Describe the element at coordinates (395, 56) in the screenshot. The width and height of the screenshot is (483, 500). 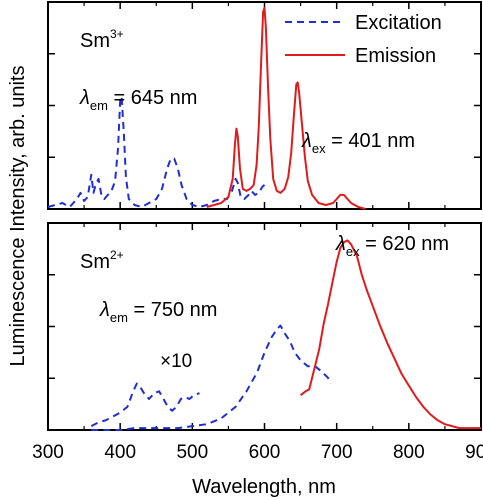
I see `legend-emission-label: Emission` at that location.